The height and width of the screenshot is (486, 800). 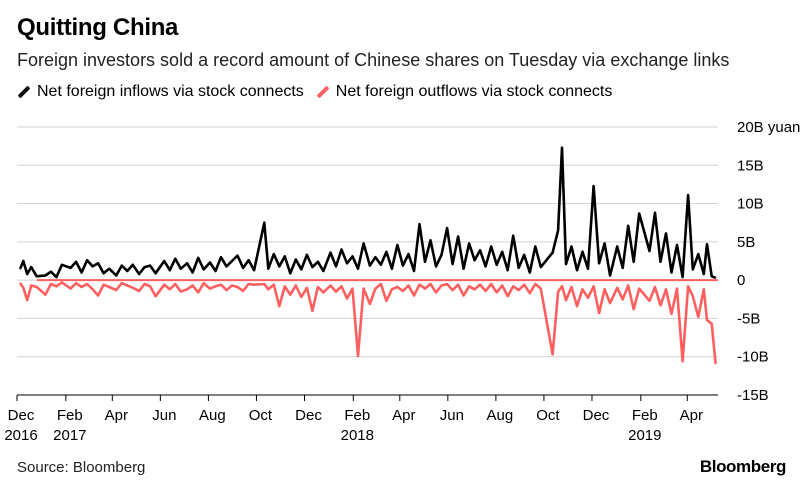 I want to click on y-axis: 20B yuan 15B 10B 5B 0 -5B -10B -15B, so click(x=768, y=261).